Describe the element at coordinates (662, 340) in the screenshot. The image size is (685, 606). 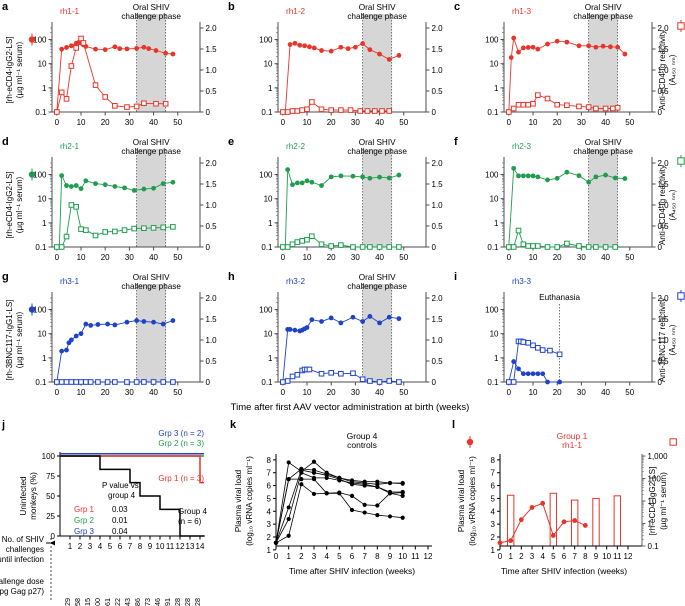
I see `y-axis-title-right-line1: Anti-3BNC117 reactivity` at that location.